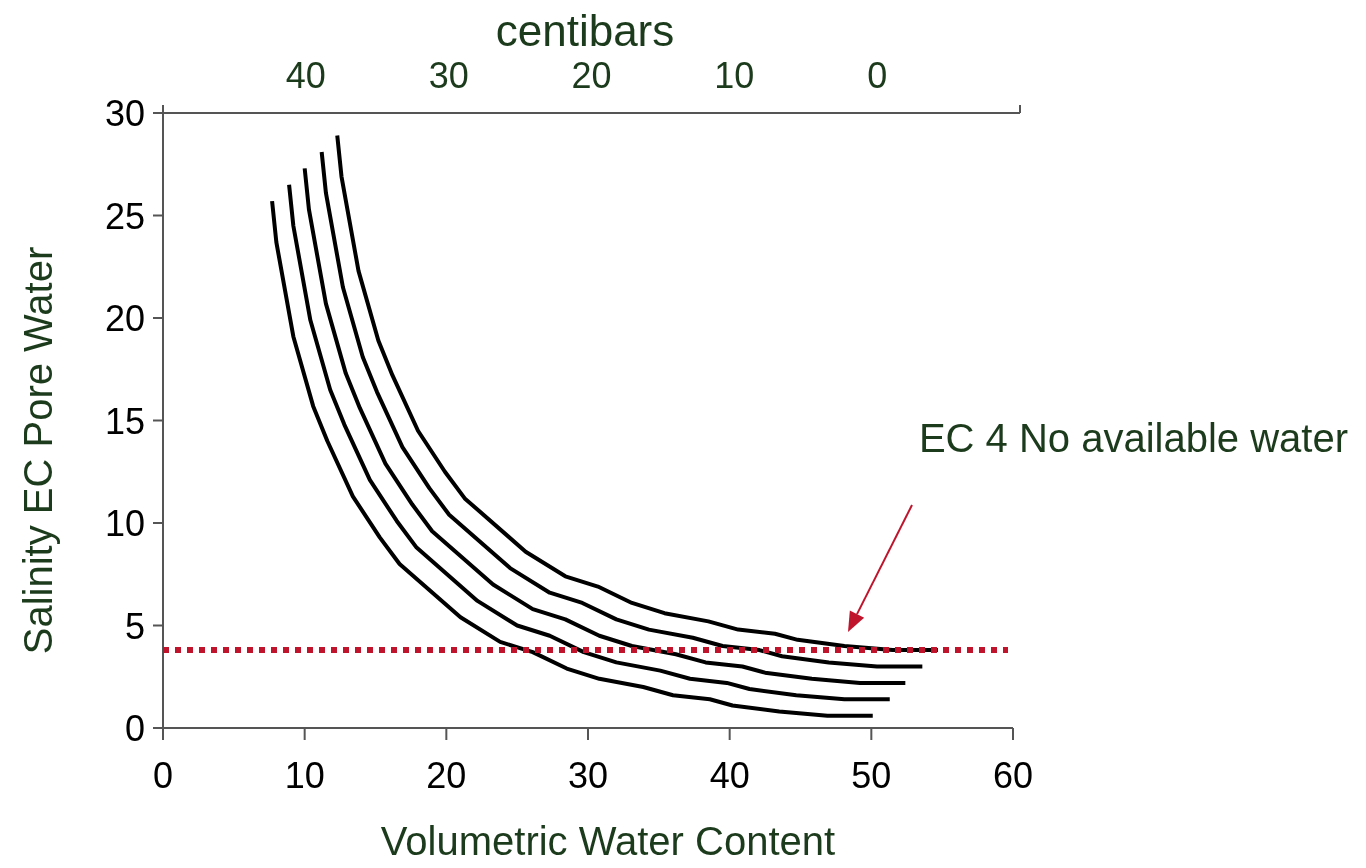 The width and height of the screenshot is (1366, 868). What do you see at coordinates (1133, 438) in the screenshot?
I see `annotation: EC 4 No available water` at bounding box center [1133, 438].